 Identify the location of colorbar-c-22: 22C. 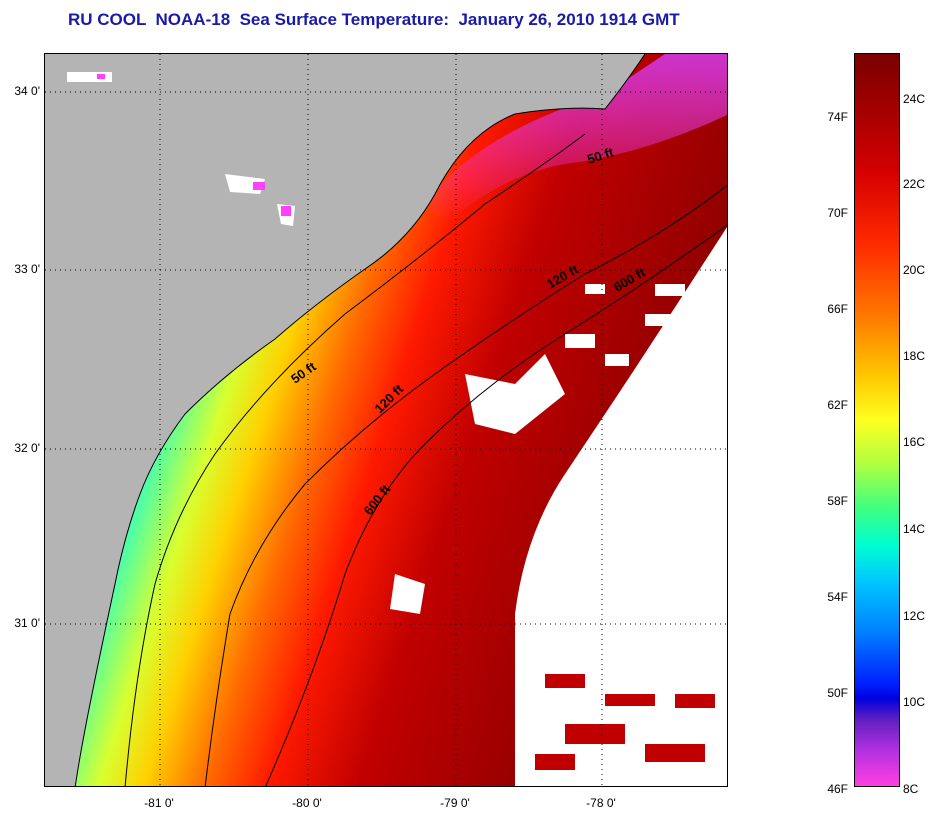
(914, 184).